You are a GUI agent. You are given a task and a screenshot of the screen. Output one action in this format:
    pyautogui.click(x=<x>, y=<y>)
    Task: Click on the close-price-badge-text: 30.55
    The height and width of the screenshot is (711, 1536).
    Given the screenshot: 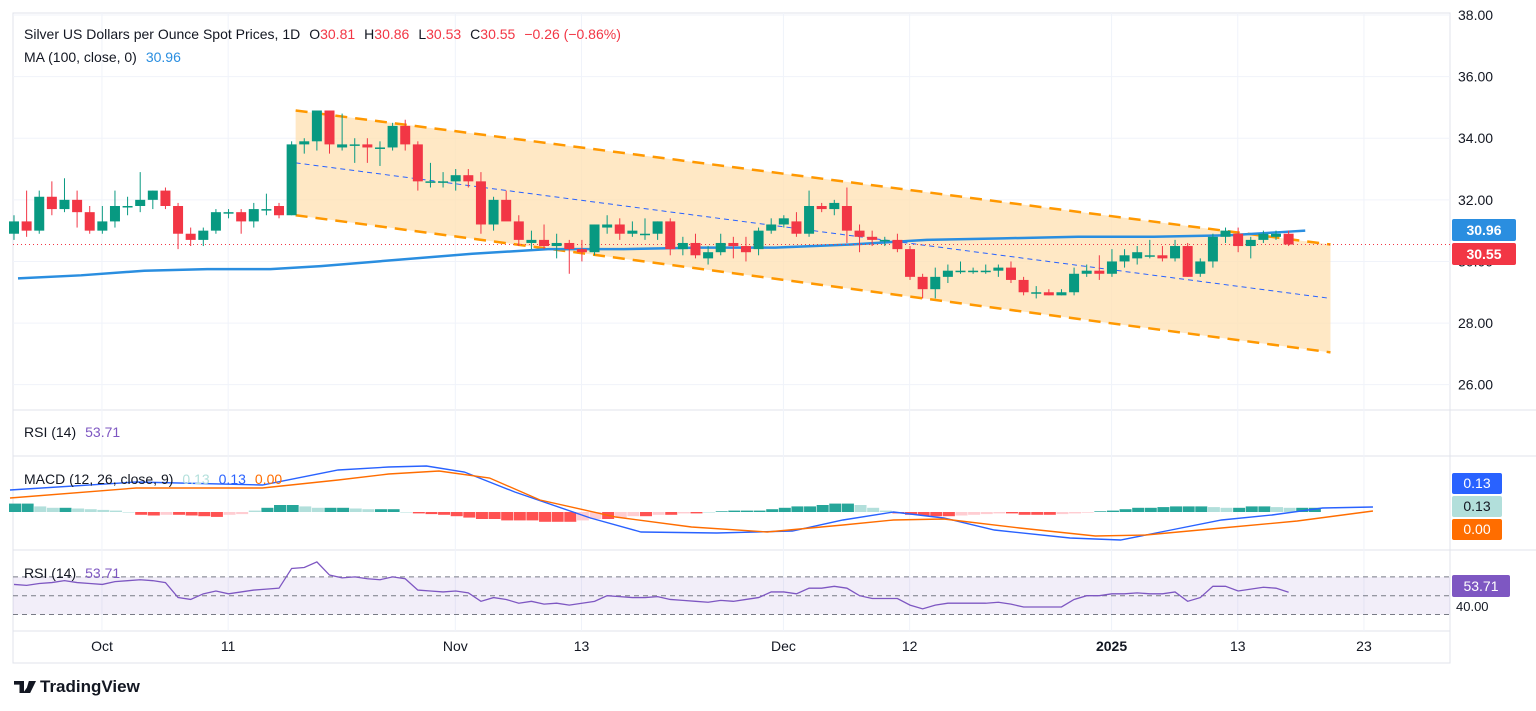 What is the action you would take?
    pyautogui.click(x=1483, y=254)
    